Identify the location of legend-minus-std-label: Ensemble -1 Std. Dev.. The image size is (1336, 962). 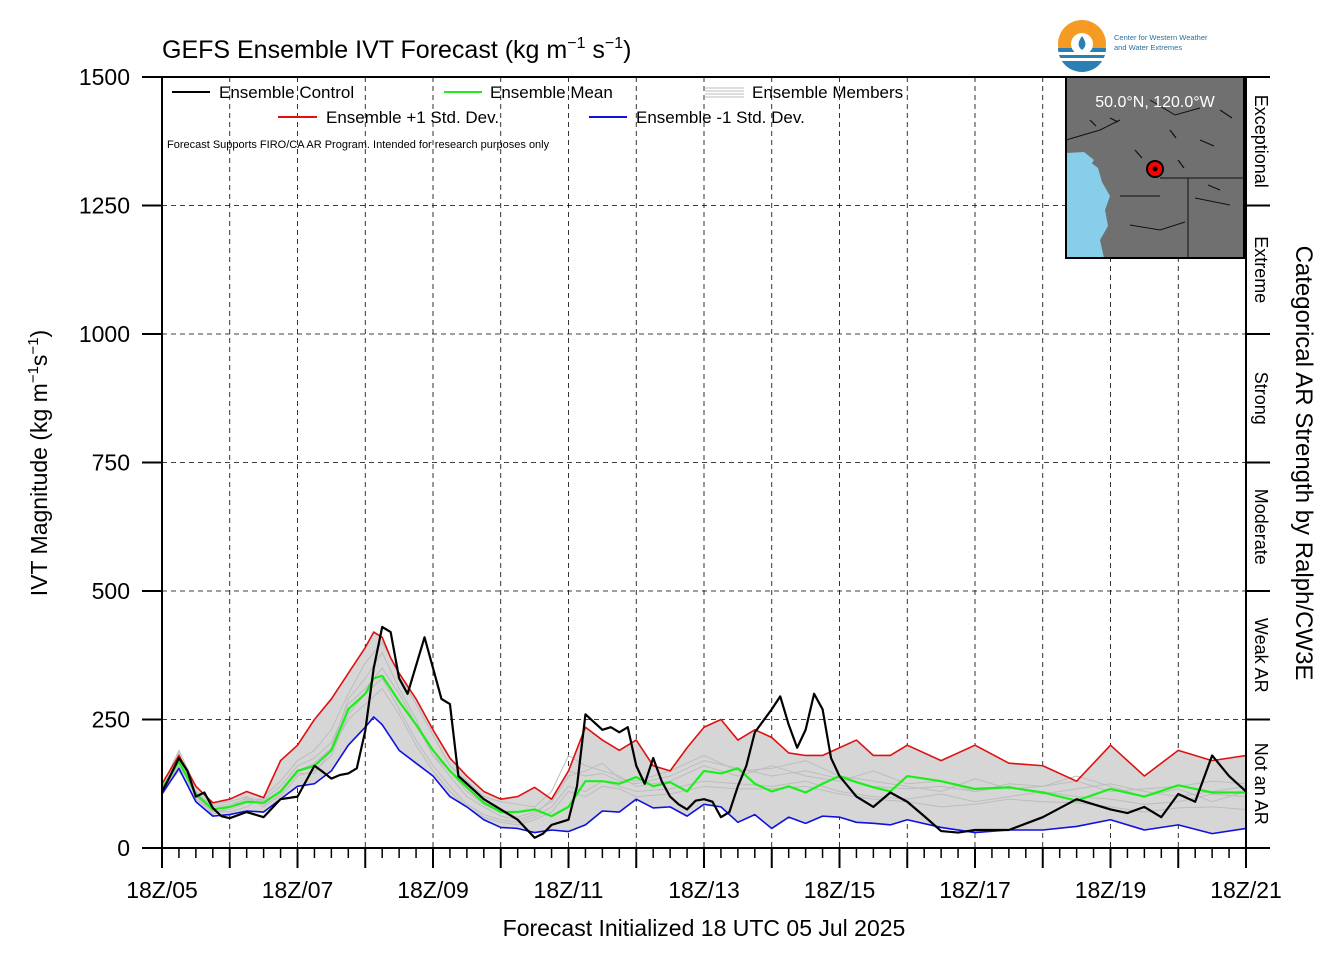
(720, 117).